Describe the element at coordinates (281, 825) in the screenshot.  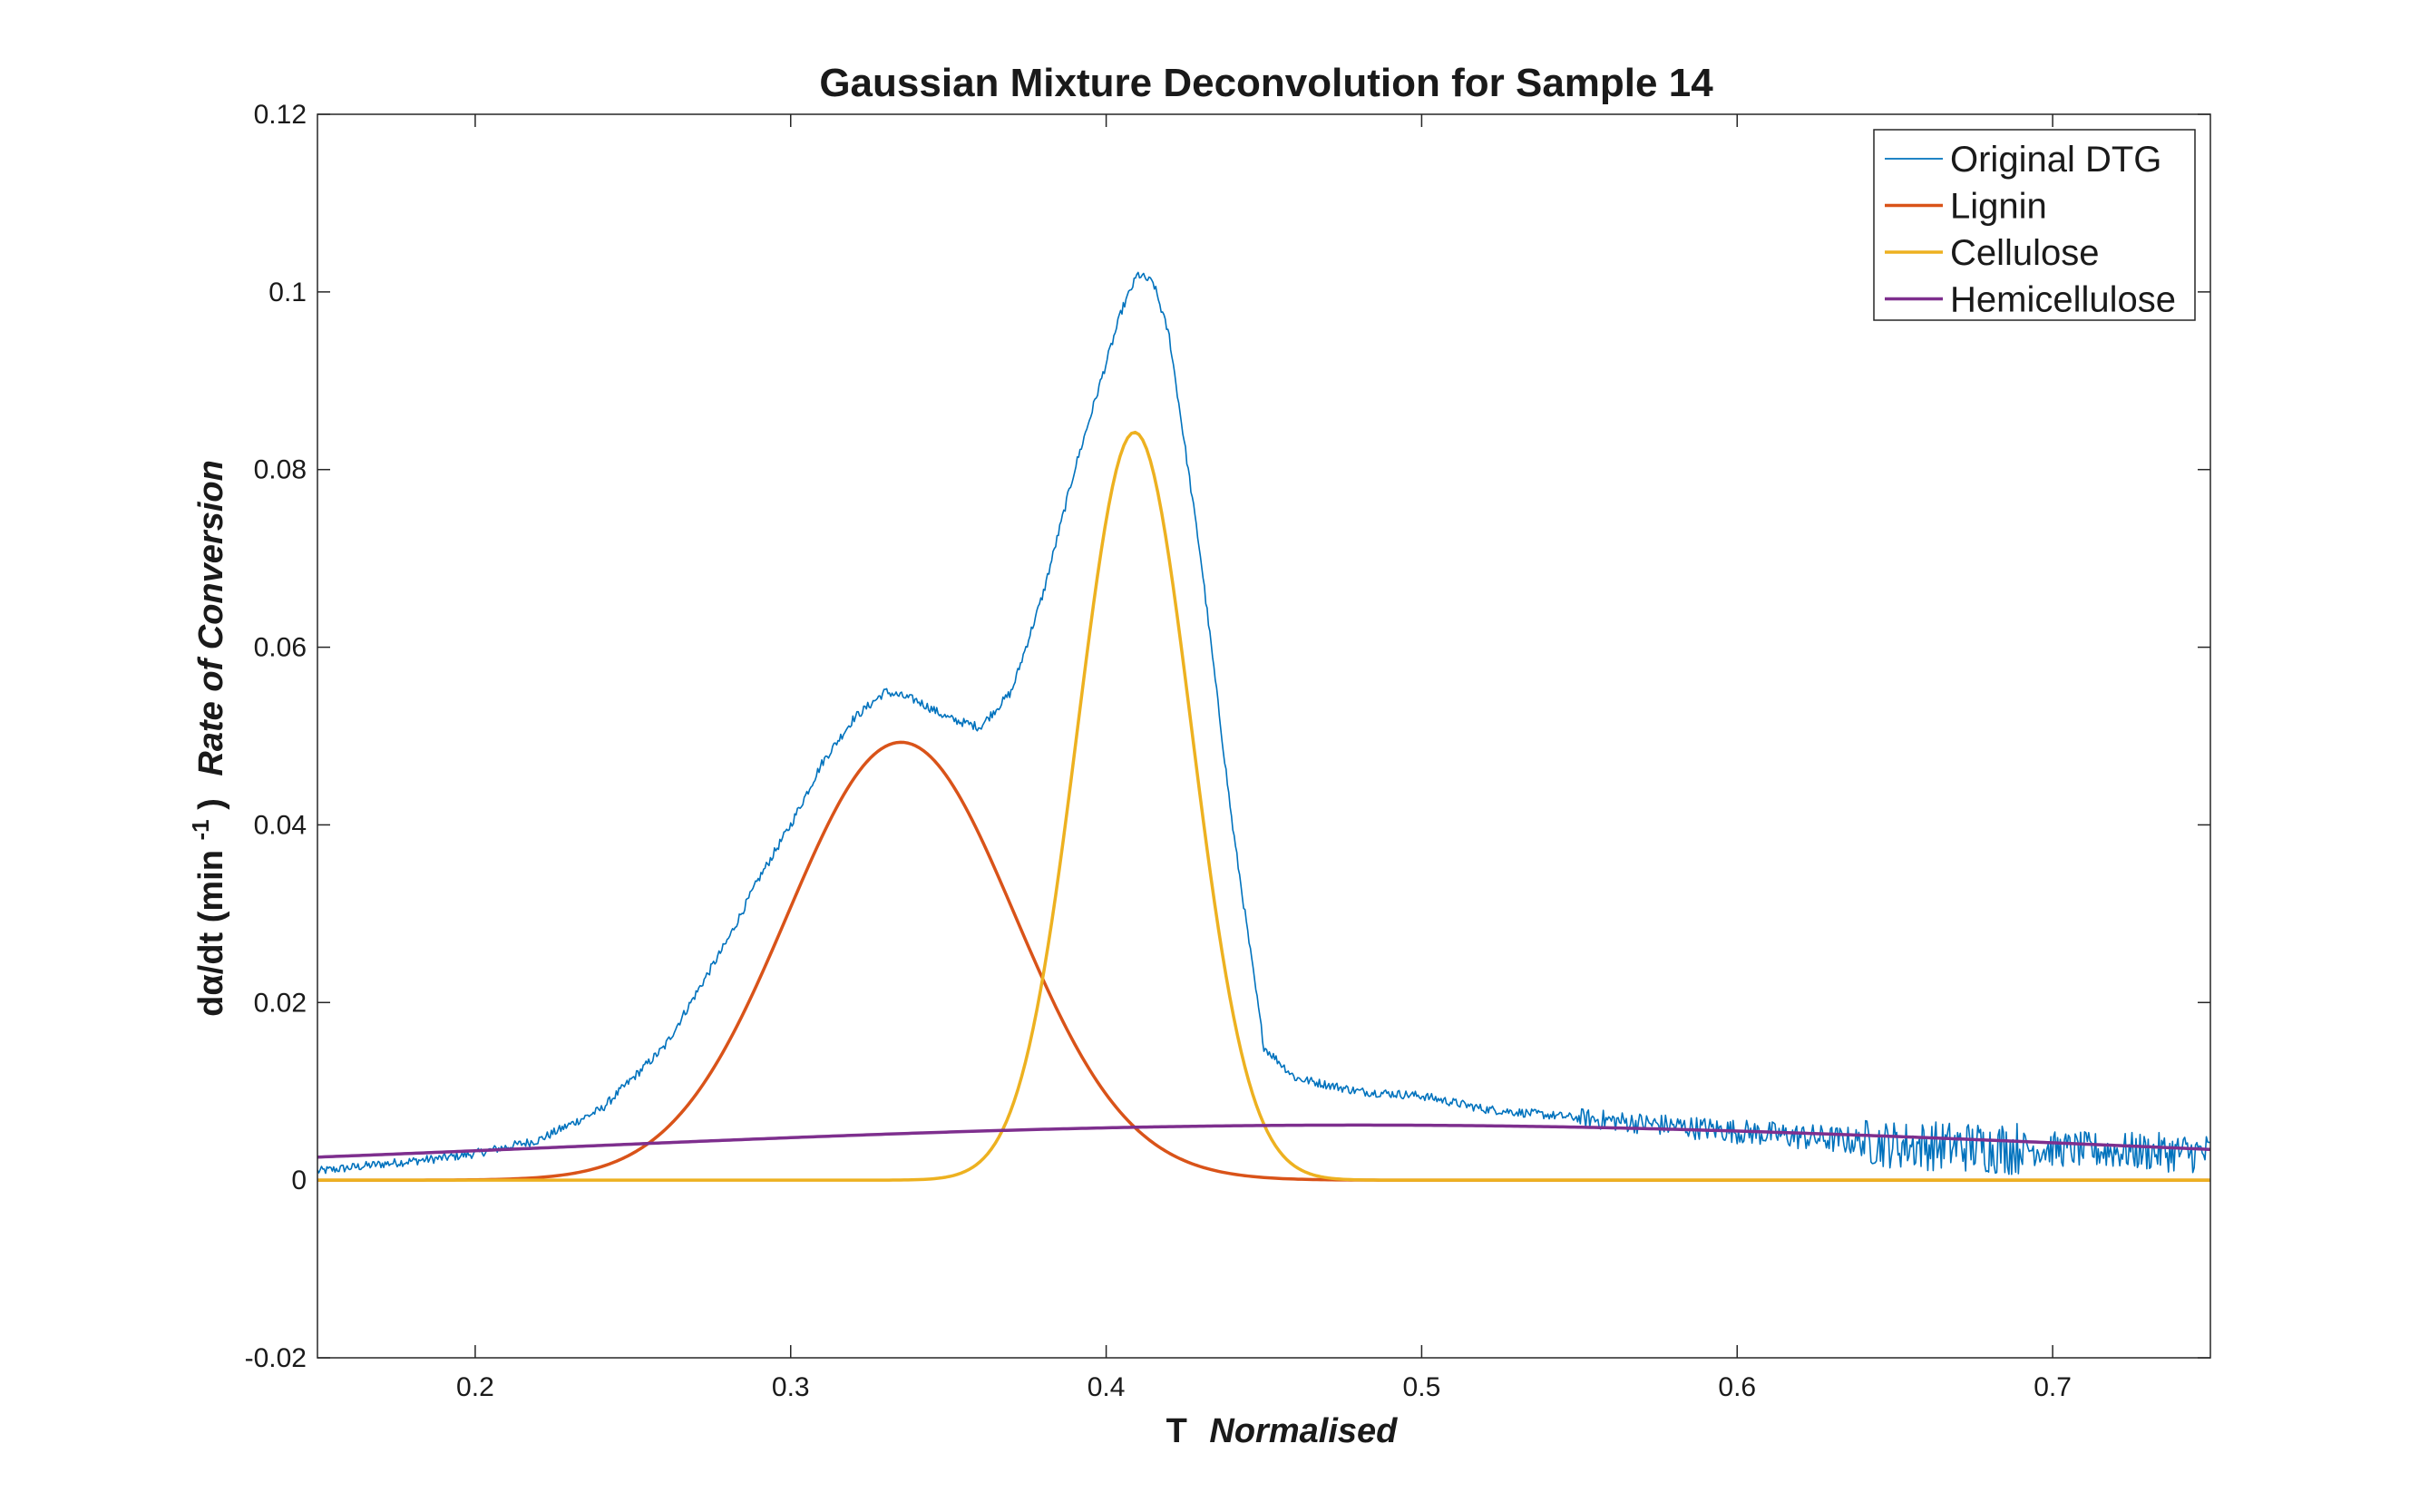
I see `y-tick-label: 0.04` at that location.